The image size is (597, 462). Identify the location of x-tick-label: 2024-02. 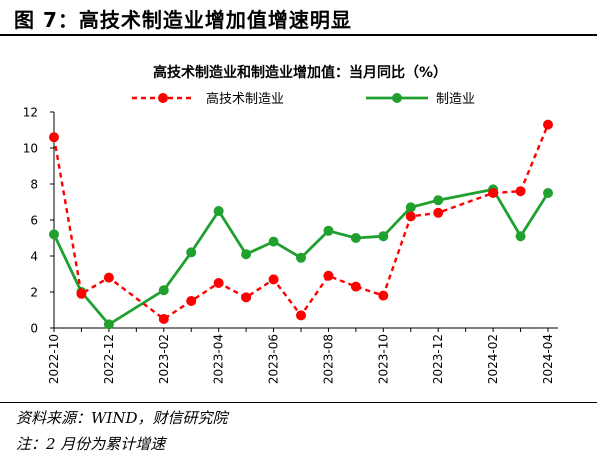
(493, 359).